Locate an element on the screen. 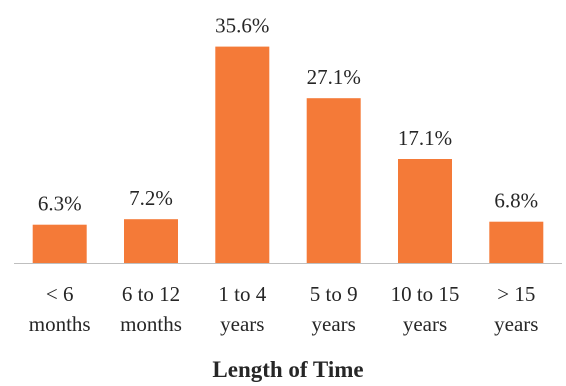 This screenshot has height=386, width=566. category-label-4: 10 to 15 years is located at coordinates (425, 309).